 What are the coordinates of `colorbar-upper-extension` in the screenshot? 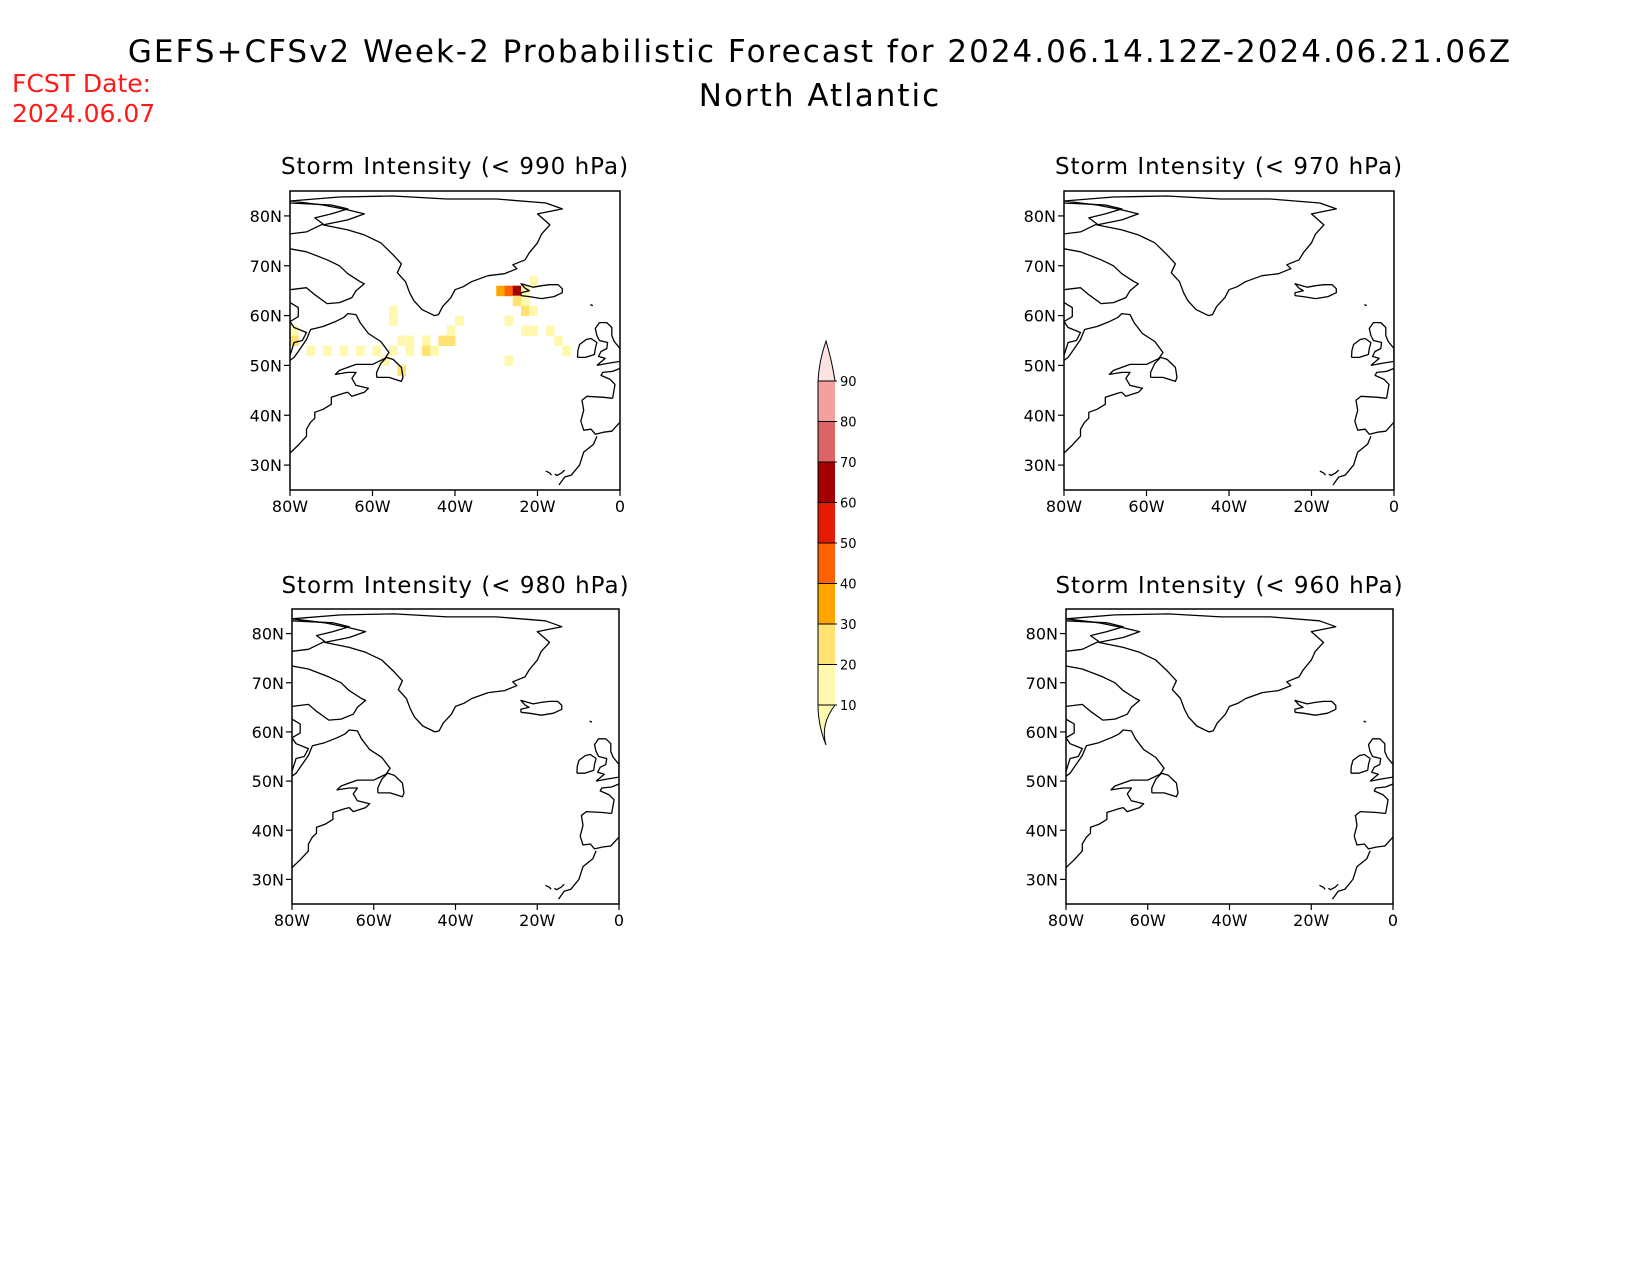 It's located at (826, 360).